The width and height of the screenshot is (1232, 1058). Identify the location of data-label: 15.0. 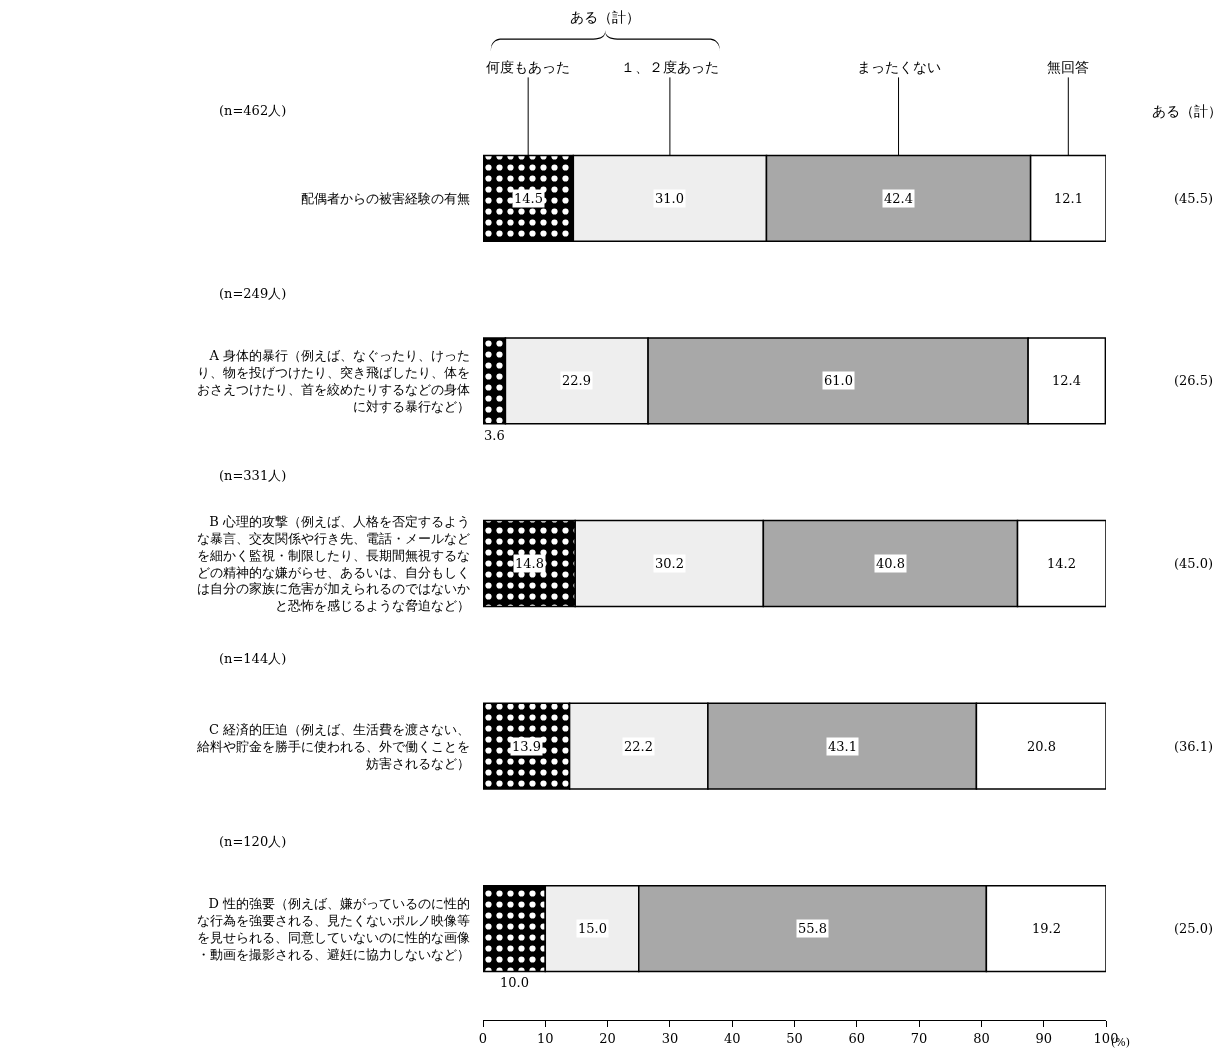
(592, 928).